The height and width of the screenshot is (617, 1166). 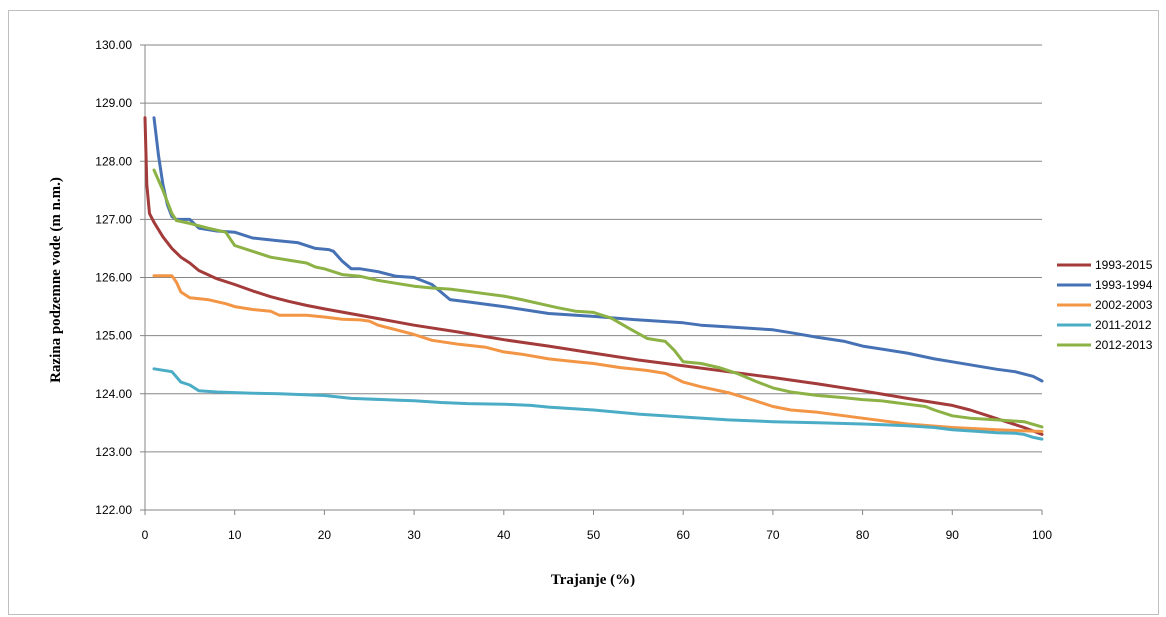 What do you see at coordinates (113, 45) in the screenshot?
I see `y-tick-label: 130.00` at bounding box center [113, 45].